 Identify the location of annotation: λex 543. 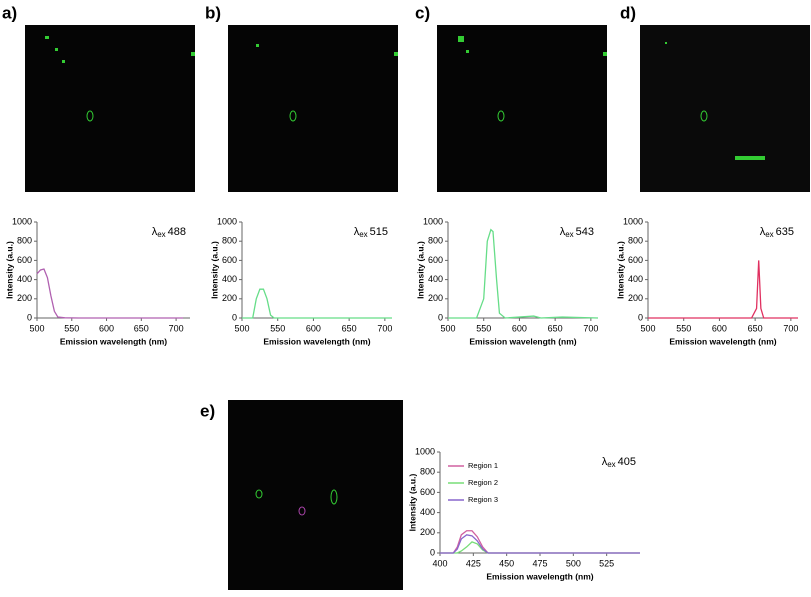
(577, 232).